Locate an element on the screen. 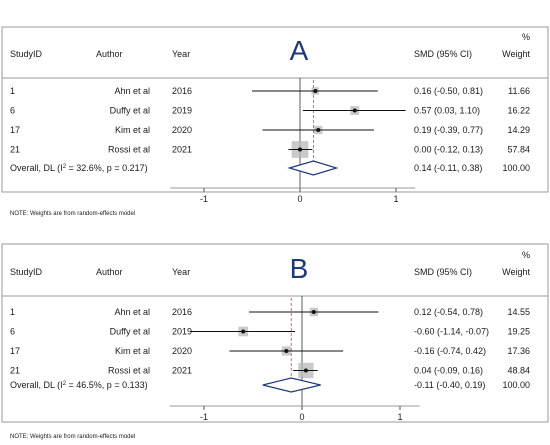  study-weight: 11.66 is located at coordinates (519, 91).